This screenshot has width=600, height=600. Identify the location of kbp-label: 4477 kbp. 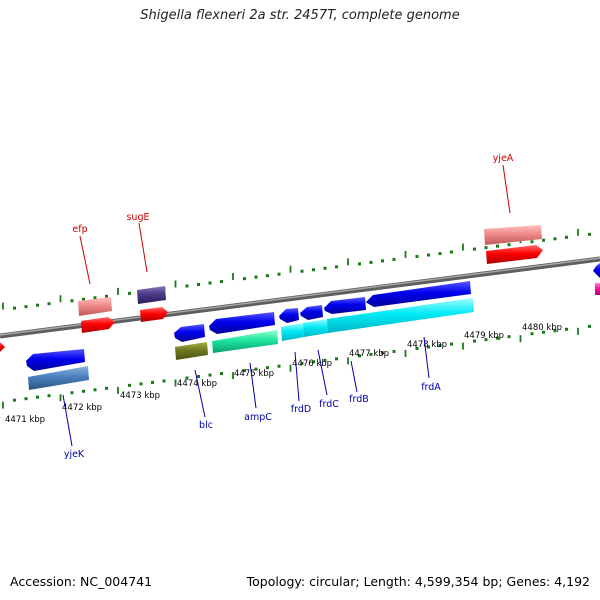
(369, 354).